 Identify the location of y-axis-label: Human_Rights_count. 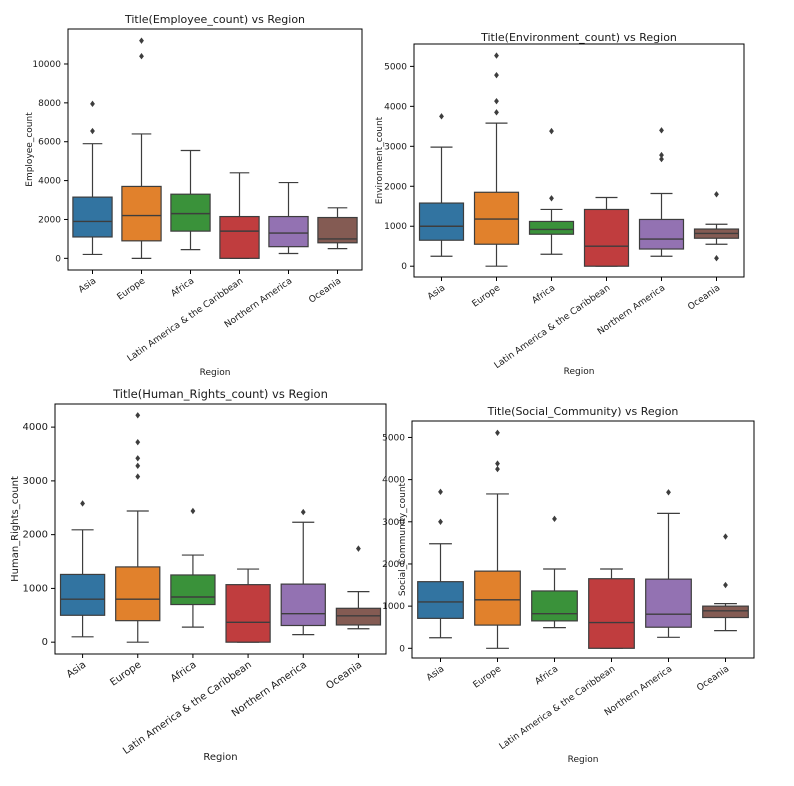
(15, 529).